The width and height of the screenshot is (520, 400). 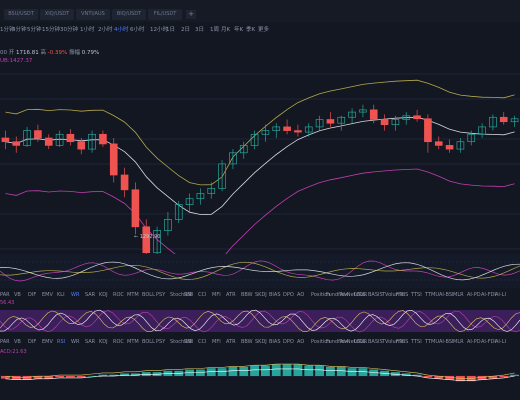 I want to click on timeframe-14: 月K, so click(x=226, y=30).